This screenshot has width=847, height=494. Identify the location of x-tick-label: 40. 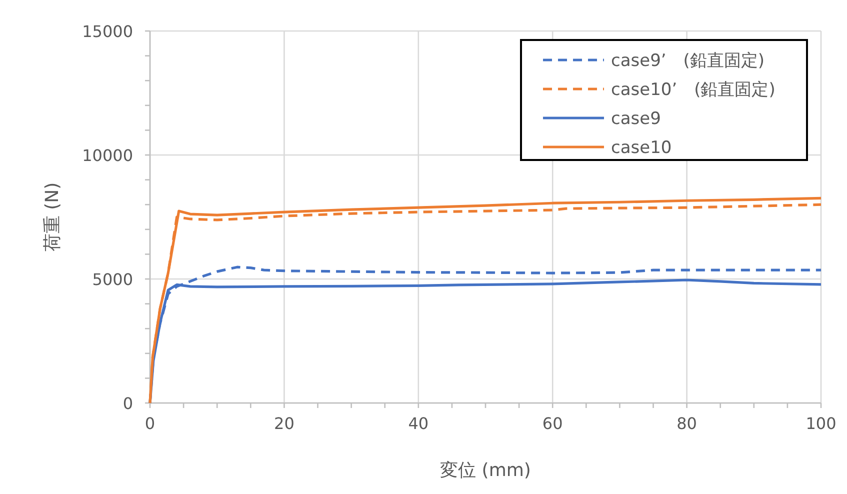
(418, 423).